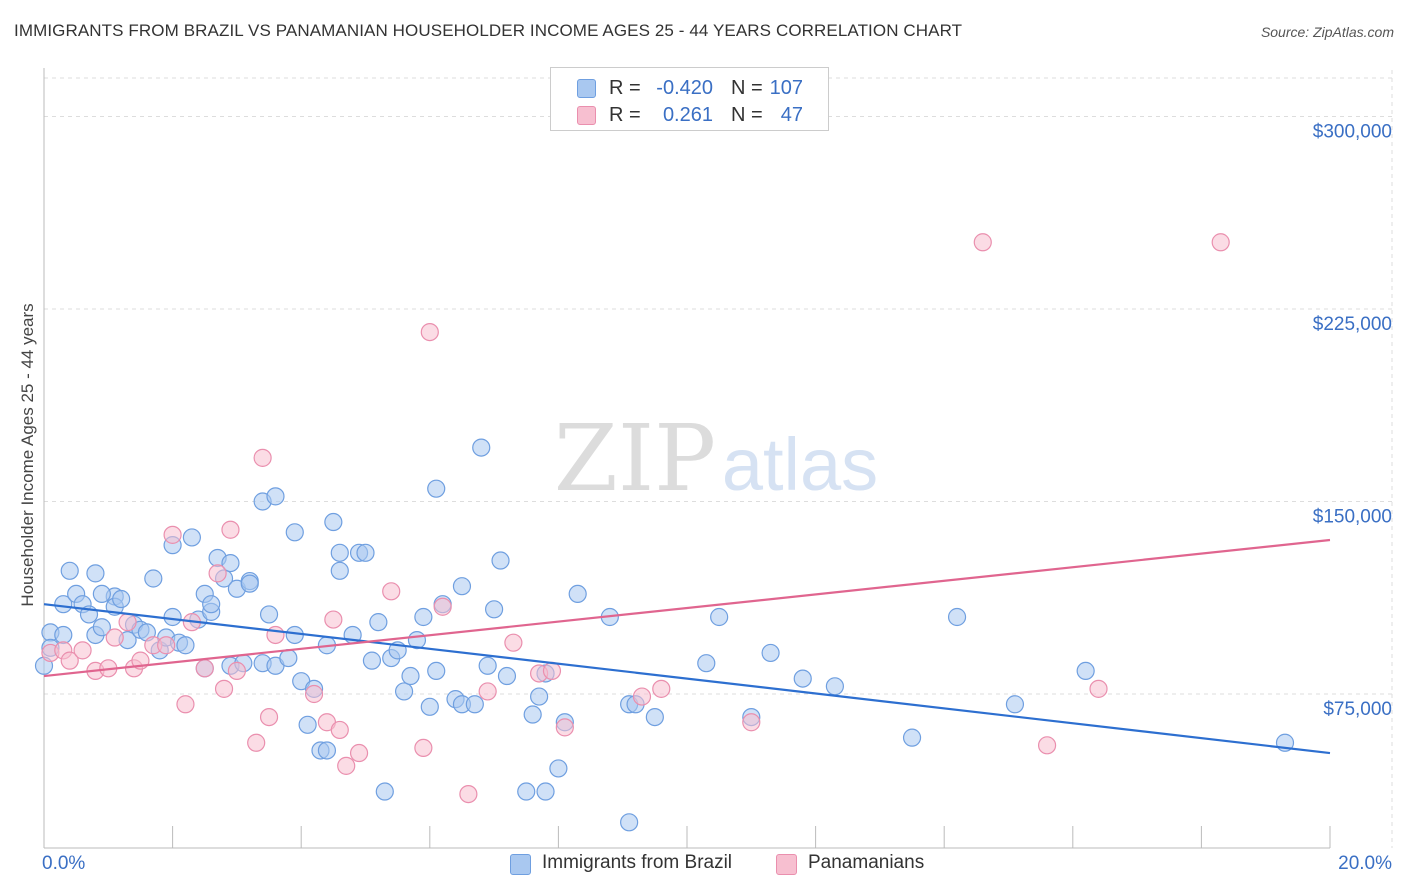 This screenshot has height=892, width=1406. I want to click on brazil-legend-label: Immigrants from Brazil, so click(637, 862).